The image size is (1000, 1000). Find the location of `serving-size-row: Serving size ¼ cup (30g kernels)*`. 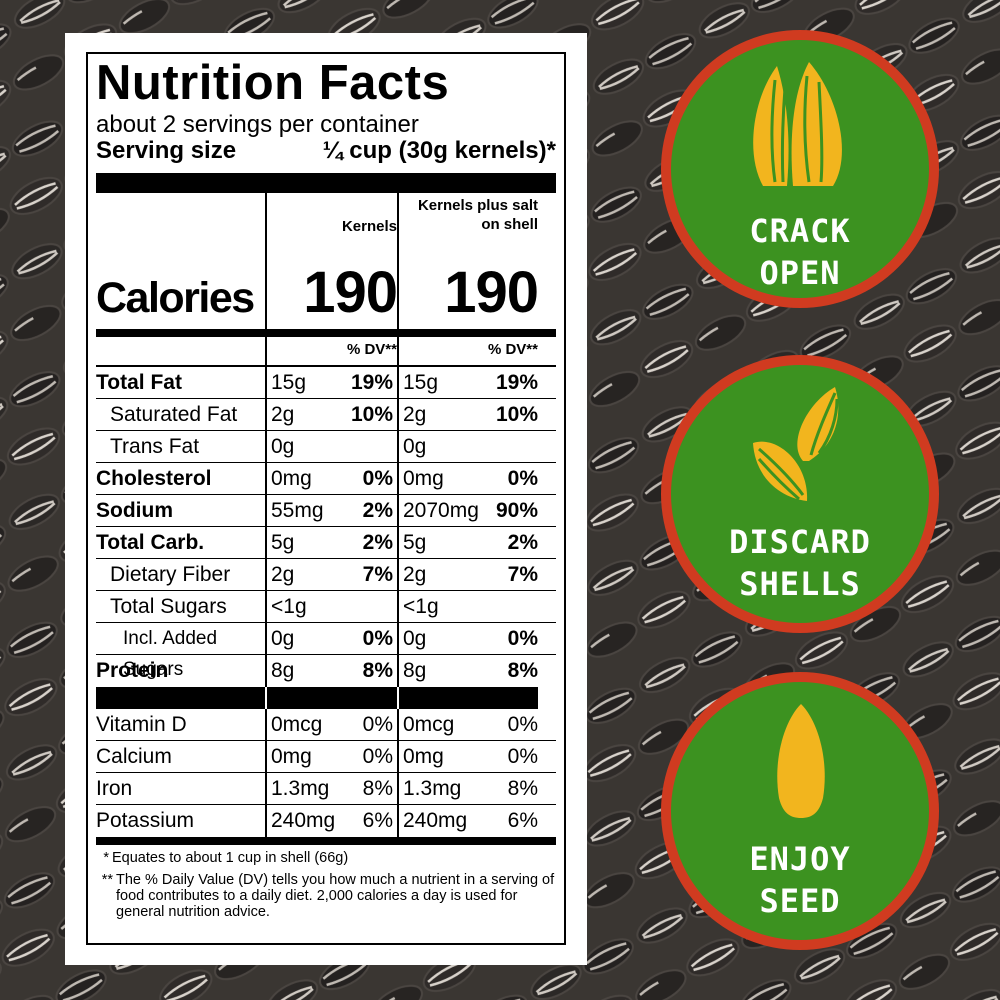

serving-size-row: Serving size ¼ cup (30g kernels)* is located at coordinates (326, 151).